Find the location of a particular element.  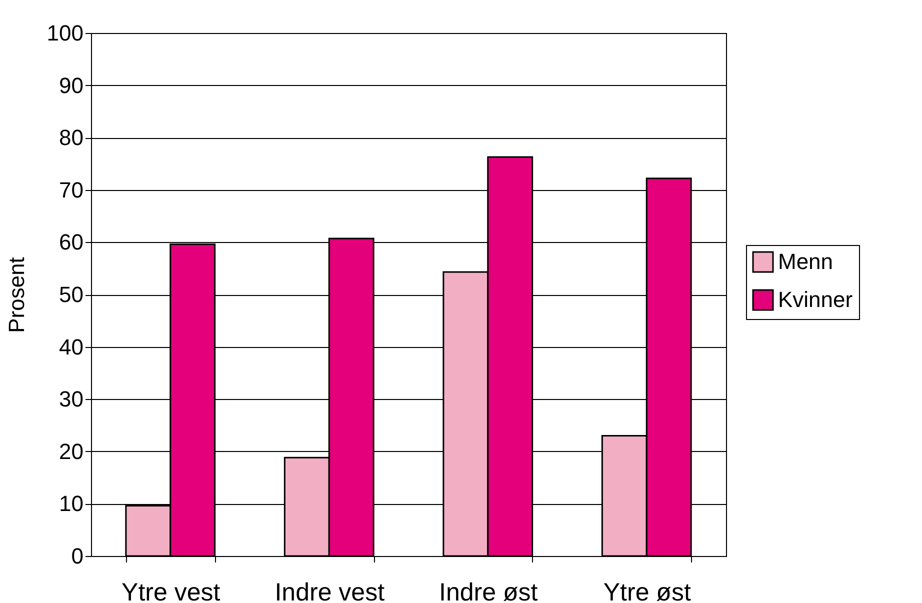

y-tick-label: 40 is located at coordinates (71, 347).